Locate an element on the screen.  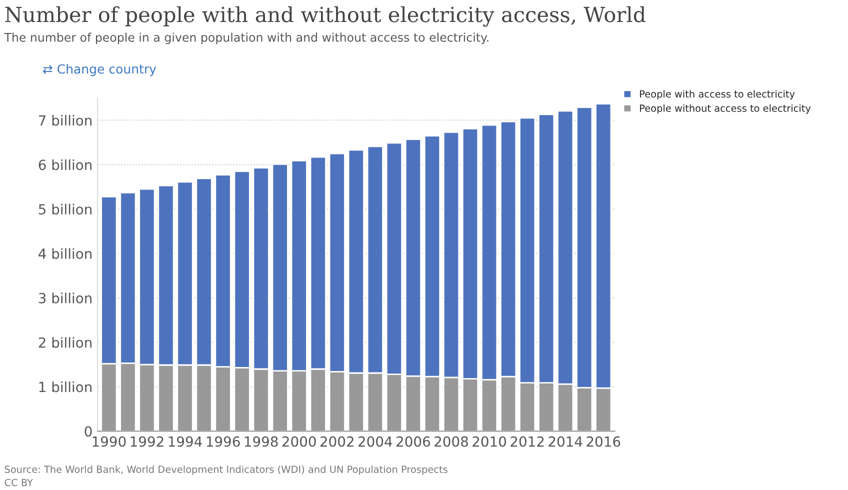
x-tick-label: 2002 is located at coordinates (337, 441).